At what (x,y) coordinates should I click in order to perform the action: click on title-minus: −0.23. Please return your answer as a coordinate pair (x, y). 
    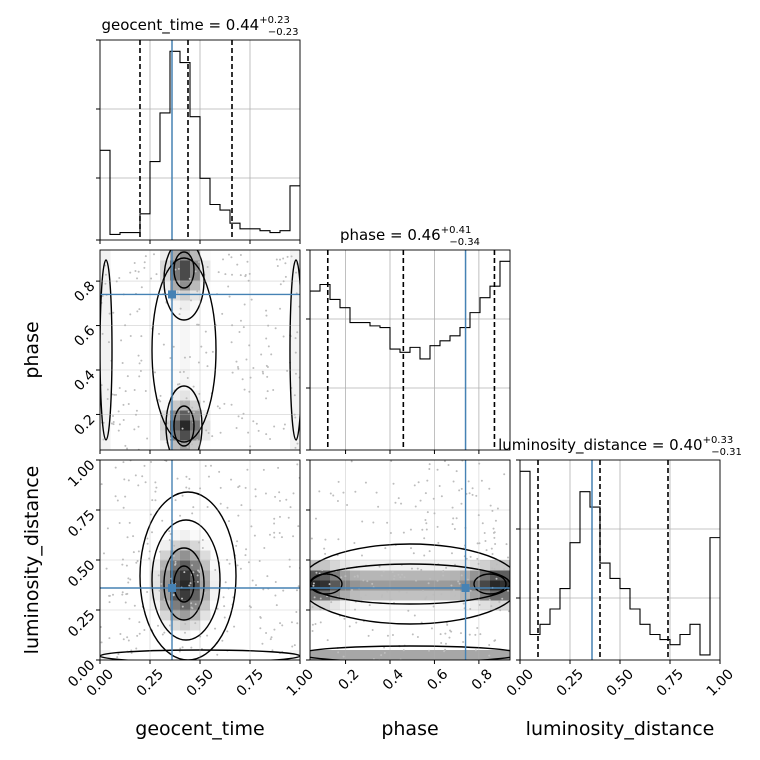
    Looking at the image, I should click on (283, 32).